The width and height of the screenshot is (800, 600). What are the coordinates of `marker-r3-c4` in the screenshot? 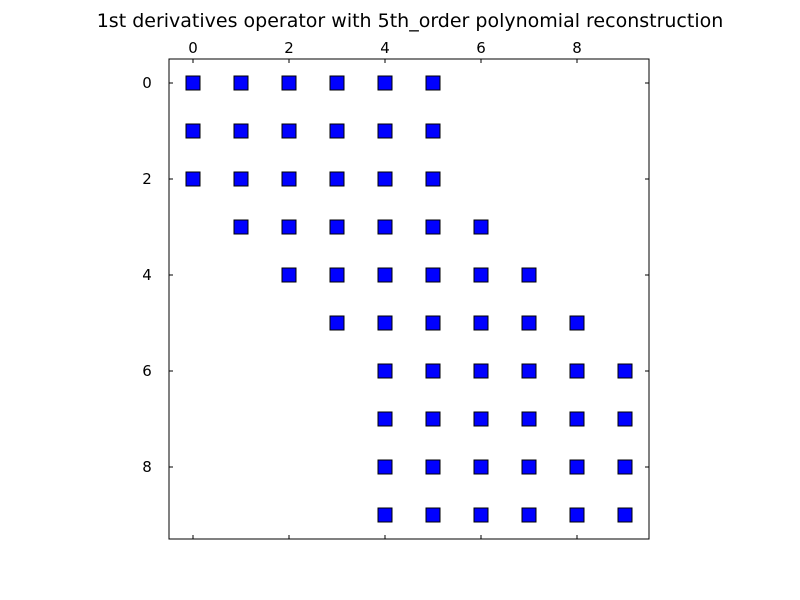 It's located at (385, 227).